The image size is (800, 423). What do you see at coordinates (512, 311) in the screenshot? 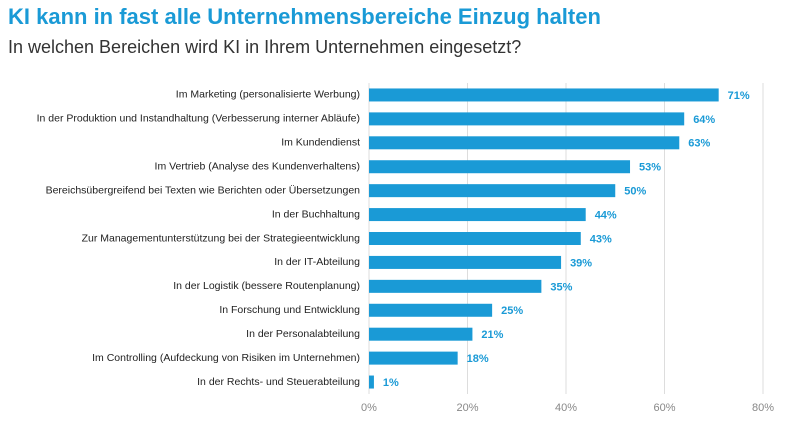
I see `value-label: 25%` at bounding box center [512, 311].